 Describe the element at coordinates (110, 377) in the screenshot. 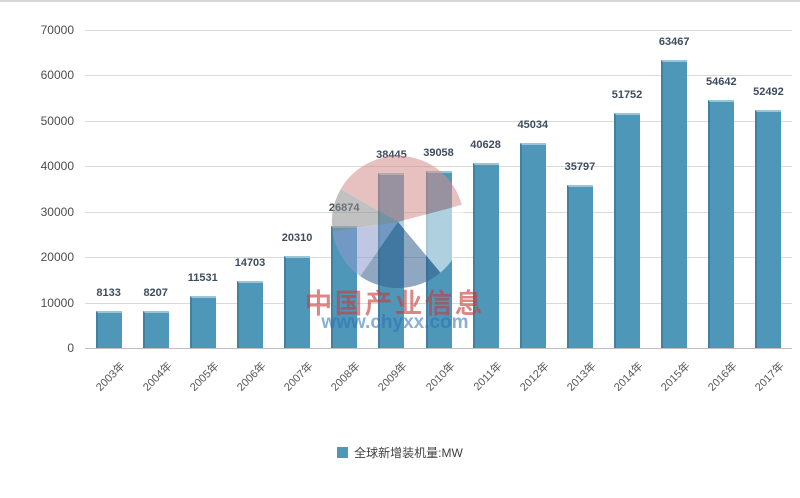

I see `x-axis-tick-label: 2003年` at that location.